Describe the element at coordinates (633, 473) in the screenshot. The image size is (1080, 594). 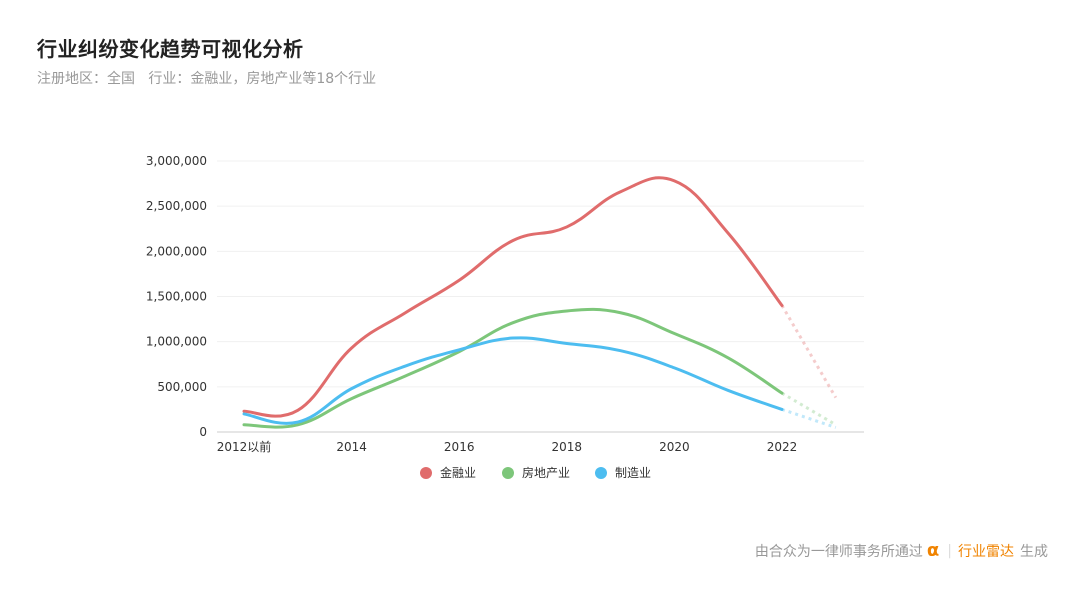
I see `legend-label: 制造业` at that location.